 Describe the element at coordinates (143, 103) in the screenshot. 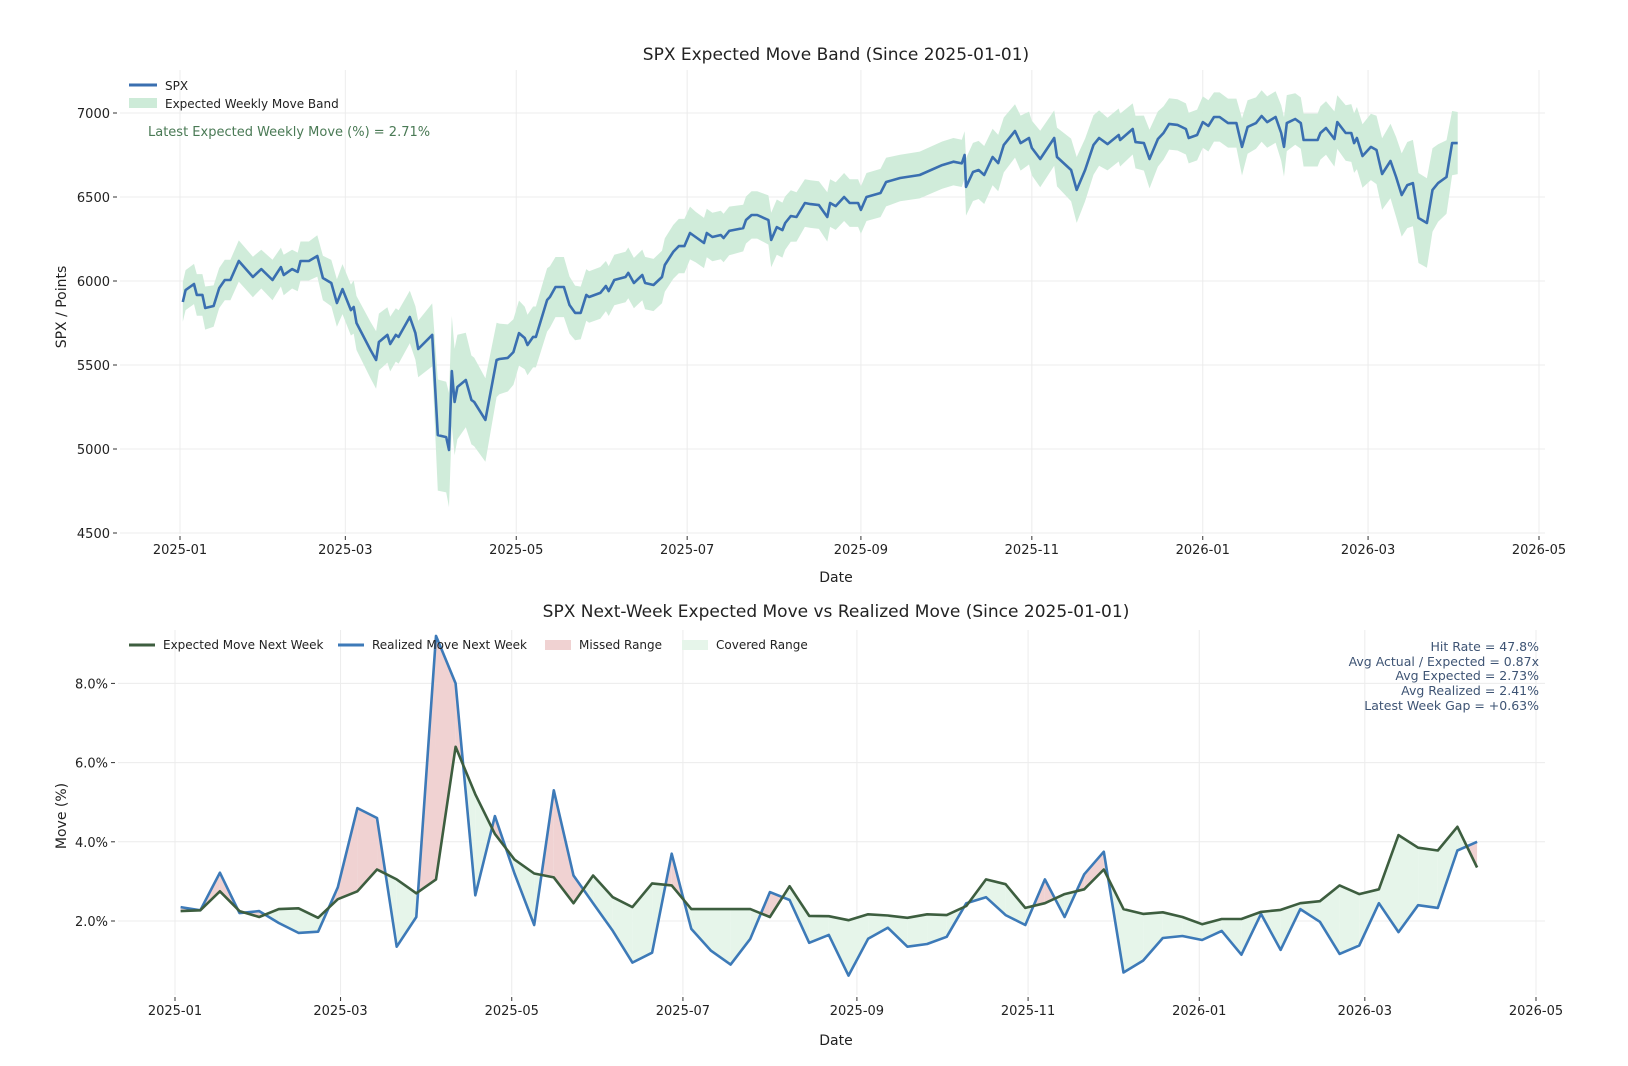

I see `legend-band-swatch` at that location.